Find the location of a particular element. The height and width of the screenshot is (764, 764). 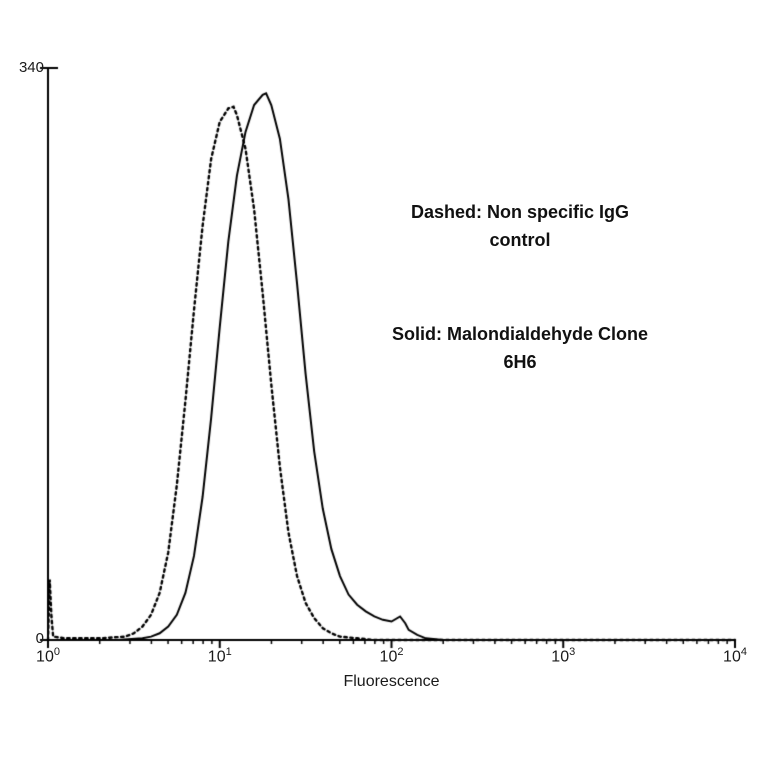

y-axis-min-label: 0 is located at coordinates (39, 638).